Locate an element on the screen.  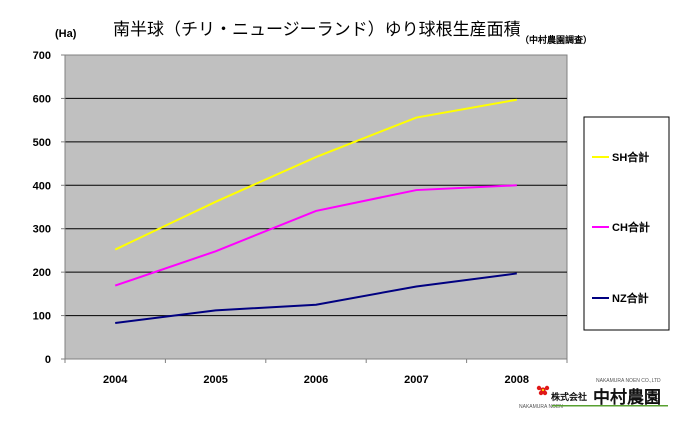
chart-subtitle: （中村農園調査） is located at coordinates (556, 40).